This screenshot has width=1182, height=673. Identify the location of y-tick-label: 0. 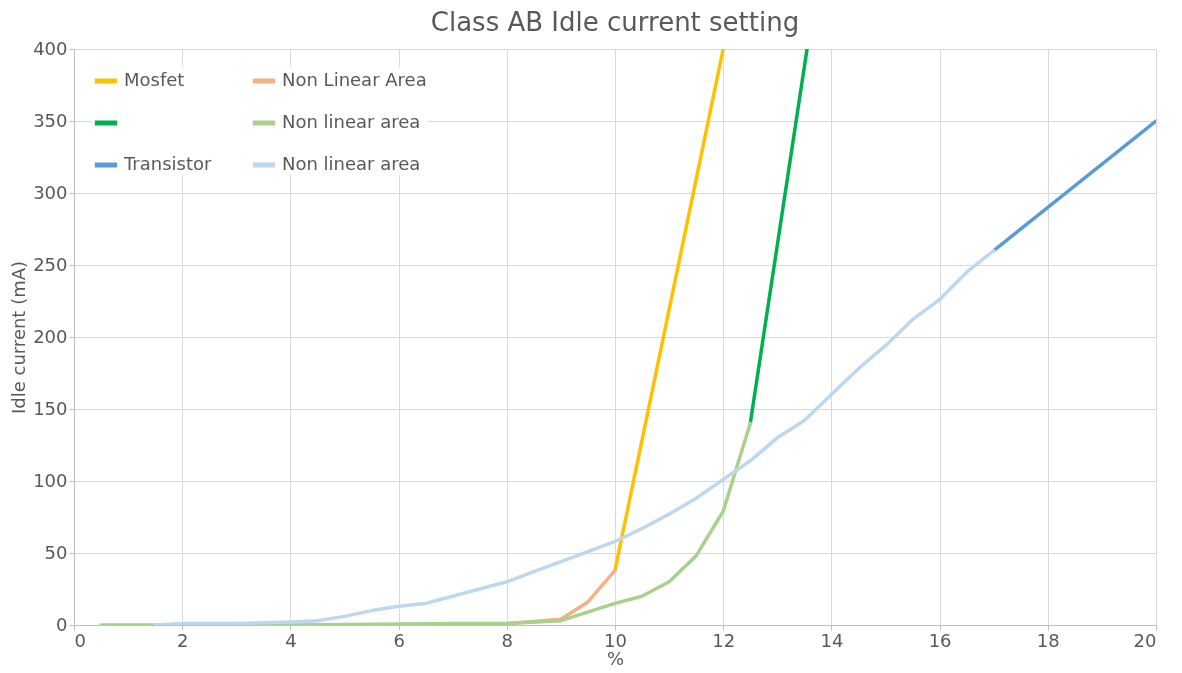
(62, 624).